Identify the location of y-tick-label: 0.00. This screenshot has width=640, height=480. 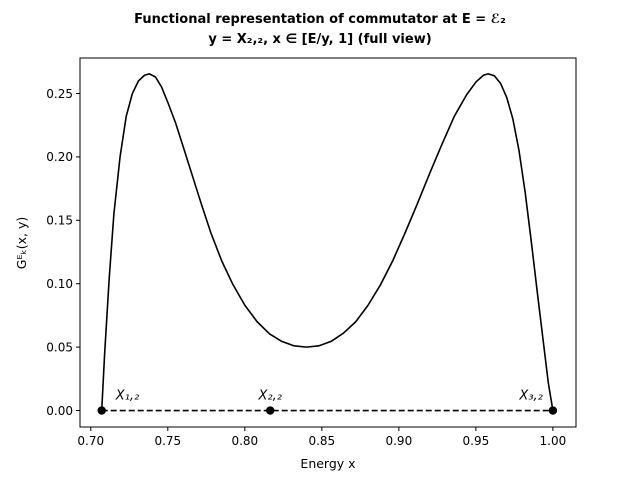
(59, 411).